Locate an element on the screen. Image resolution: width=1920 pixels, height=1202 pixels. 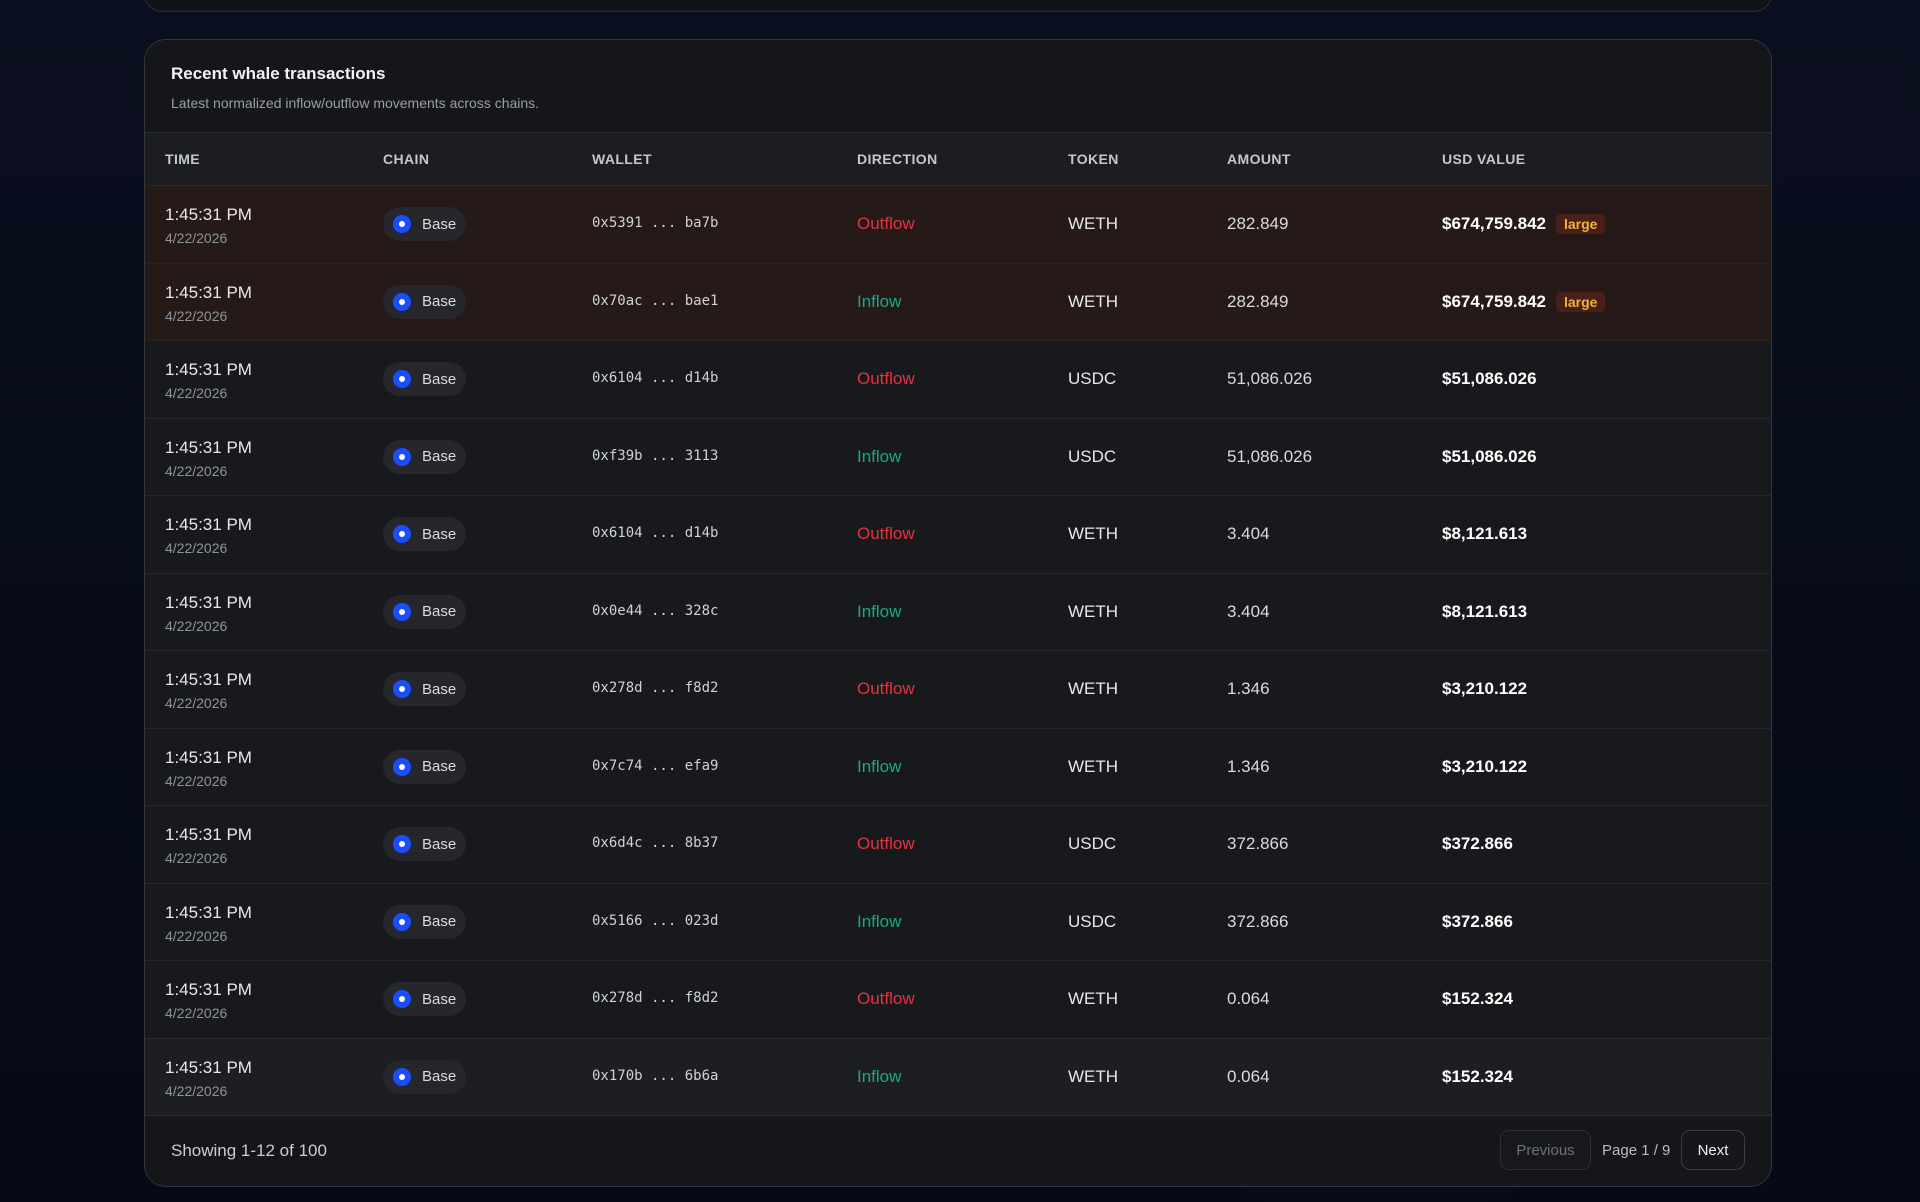
usd-value-cell: $51,086.026 is located at coordinates (1489, 457).